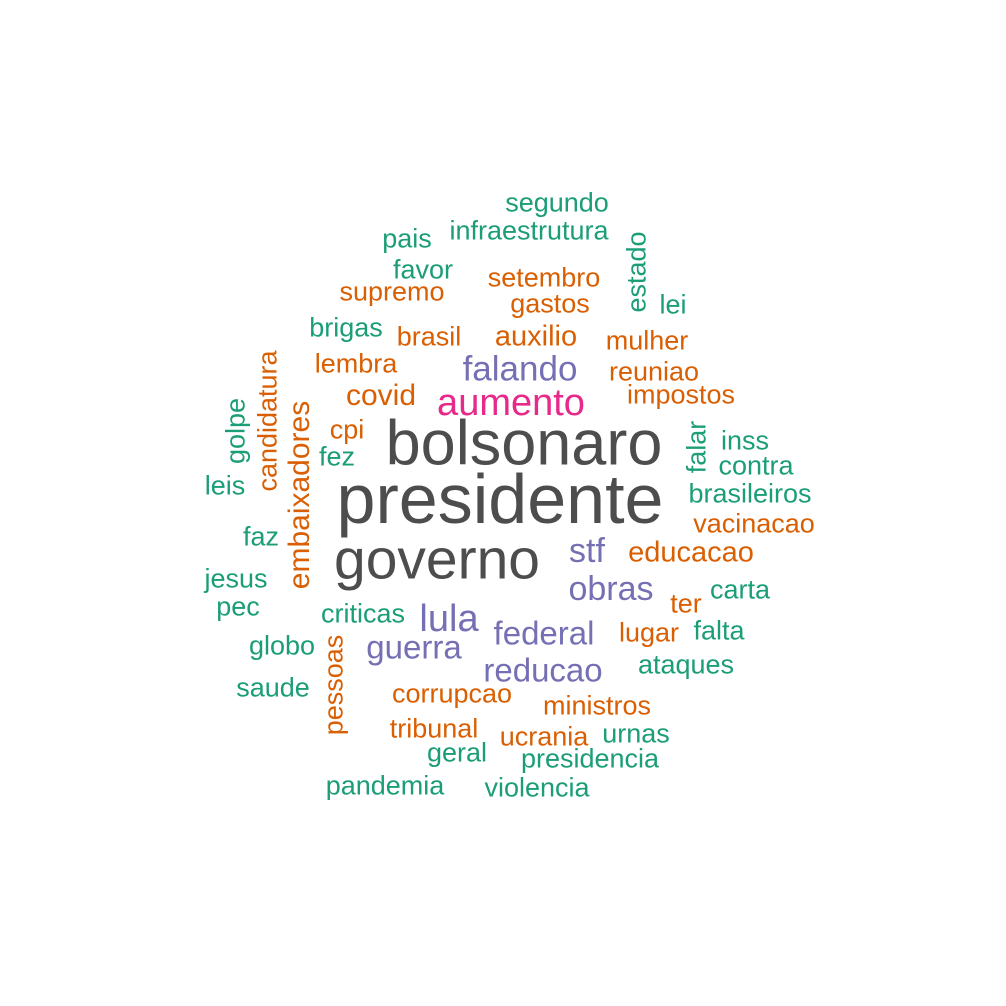 The width and height of the screenshot is (1006, 1006). I want to click on word-candidatura: candidatura, so click(267, 421).